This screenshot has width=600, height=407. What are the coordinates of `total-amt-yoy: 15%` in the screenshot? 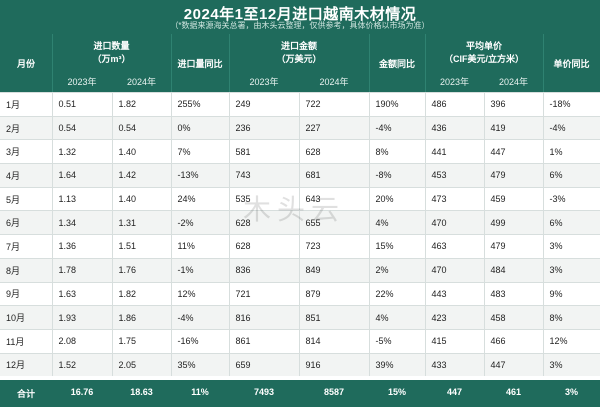 It's located at (396, 392).